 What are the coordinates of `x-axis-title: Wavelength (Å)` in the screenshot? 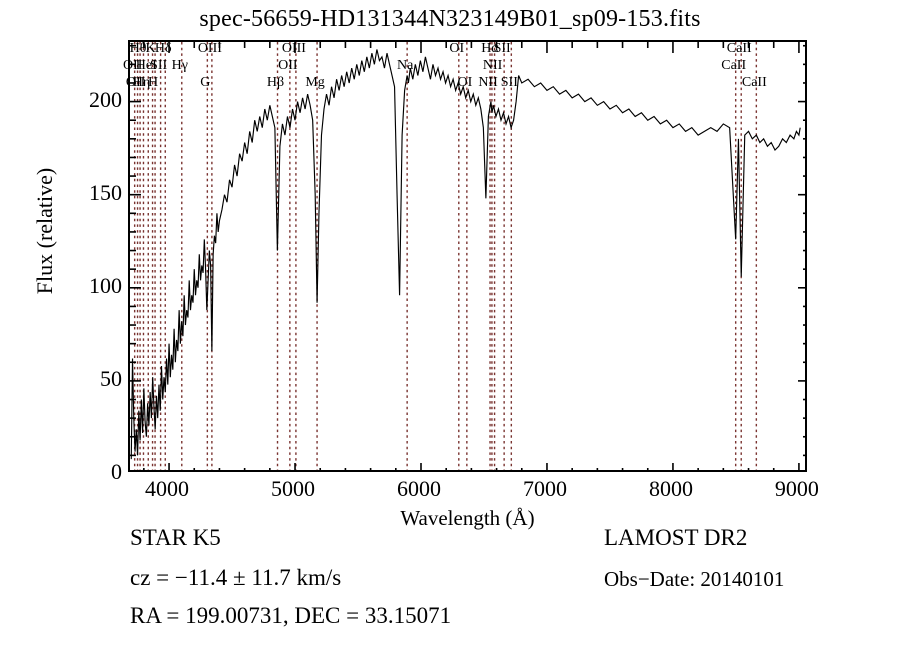 It's located at (467, 518).